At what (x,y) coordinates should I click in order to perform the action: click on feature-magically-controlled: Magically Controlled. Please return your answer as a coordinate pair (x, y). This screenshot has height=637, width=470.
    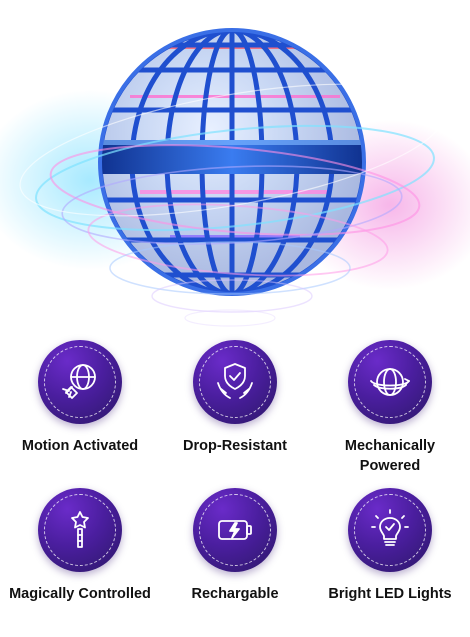
    Looking at the image, I should click on (80, 546).